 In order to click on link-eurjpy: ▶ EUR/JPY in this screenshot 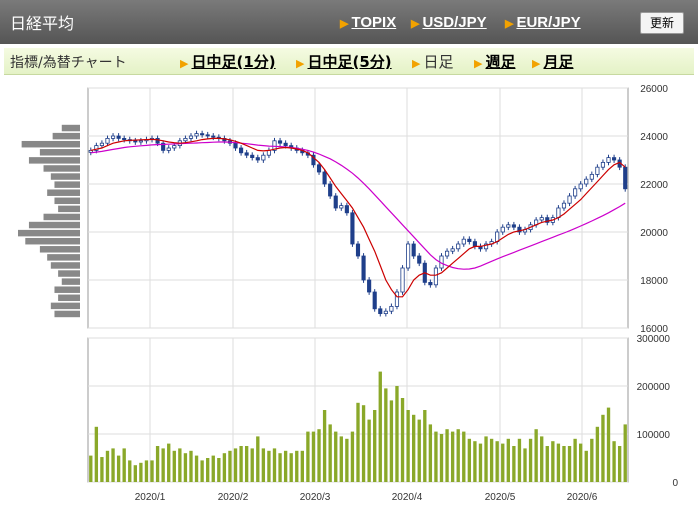, I will do `click(543, 22)`.